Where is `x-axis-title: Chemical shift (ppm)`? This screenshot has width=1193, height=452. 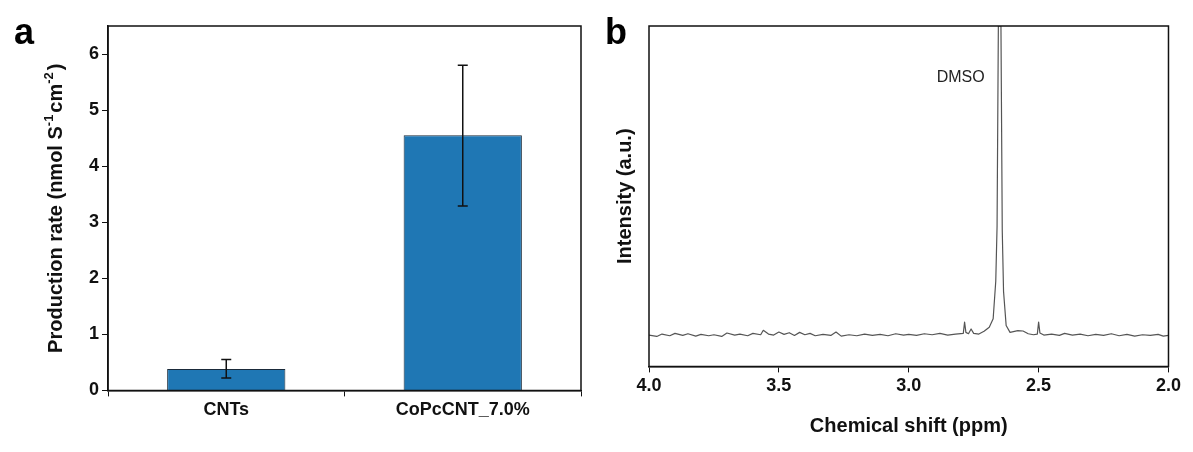
x-axis-title: Chemical shift (ppm) is located at coordinates (908, 424).